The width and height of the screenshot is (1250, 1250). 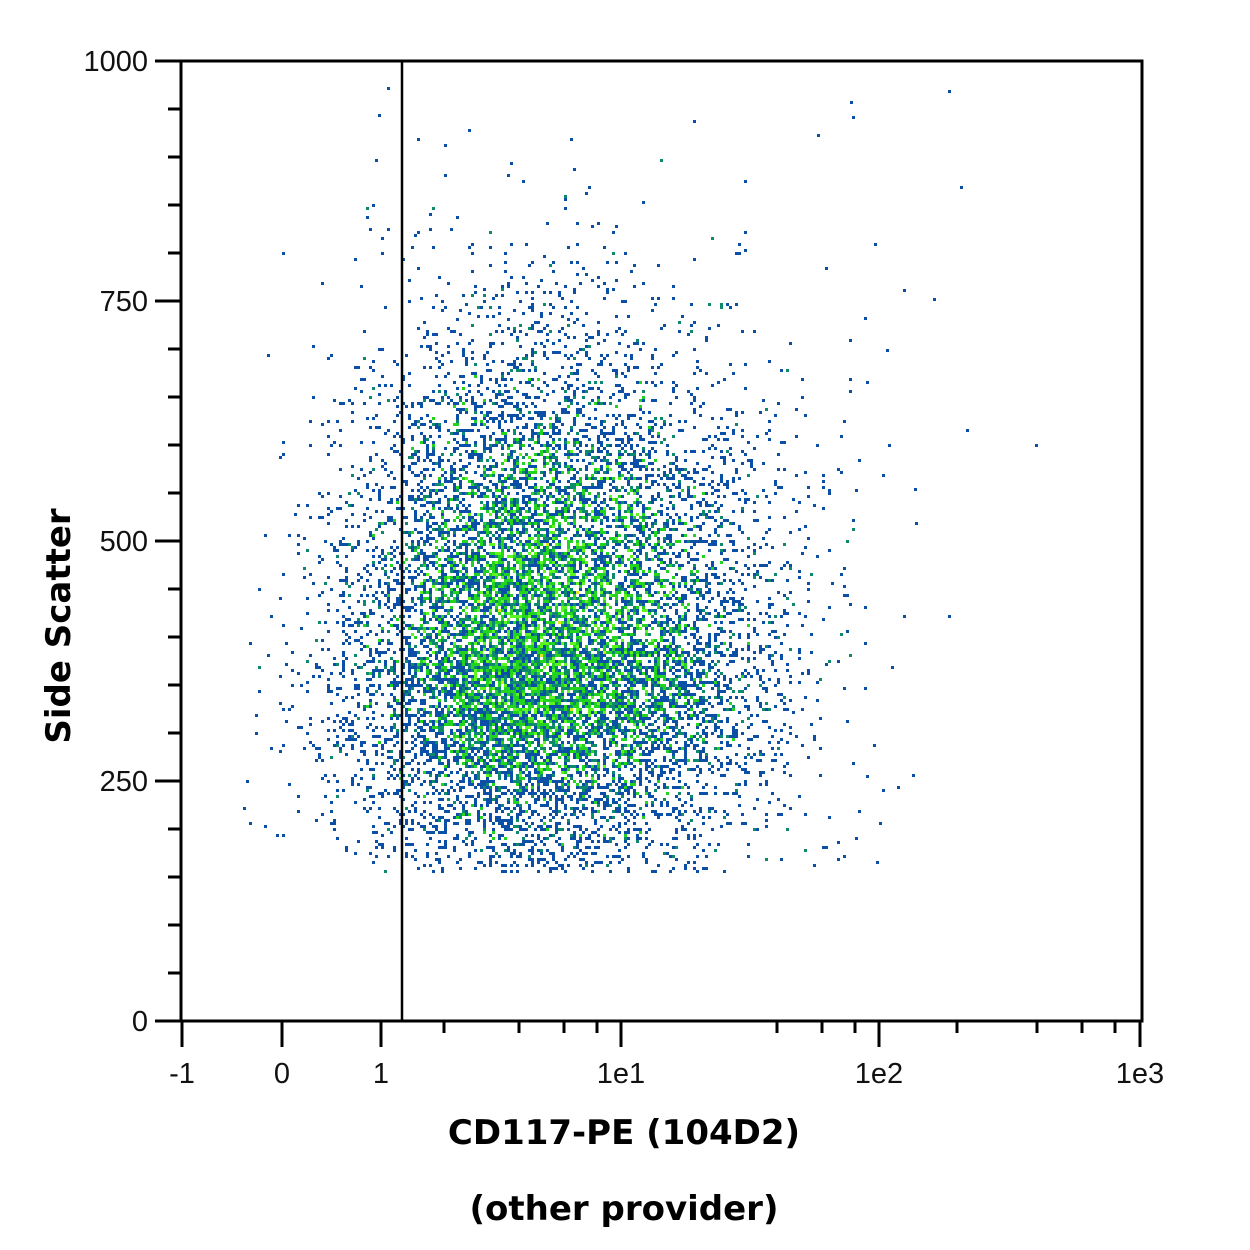 I want to click on x-tick-label: 0, so click(x=282, y=1074).